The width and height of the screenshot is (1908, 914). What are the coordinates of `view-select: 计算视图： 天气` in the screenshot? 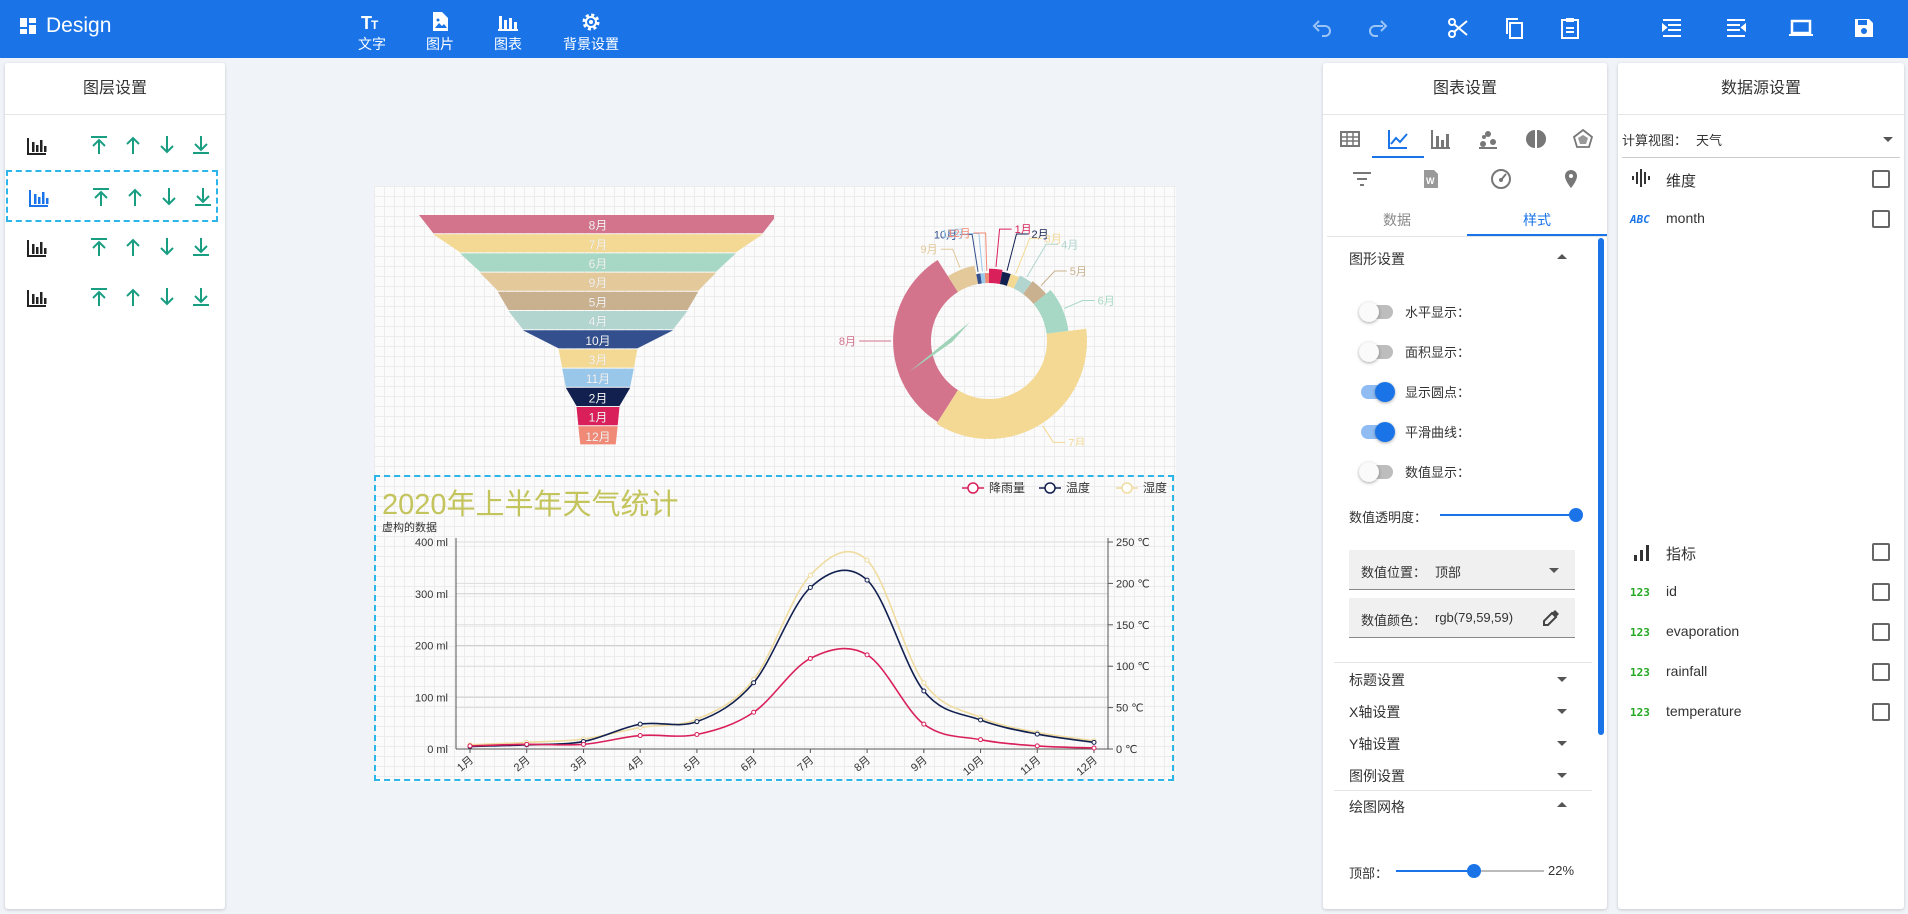 It's located at (1761, 141).